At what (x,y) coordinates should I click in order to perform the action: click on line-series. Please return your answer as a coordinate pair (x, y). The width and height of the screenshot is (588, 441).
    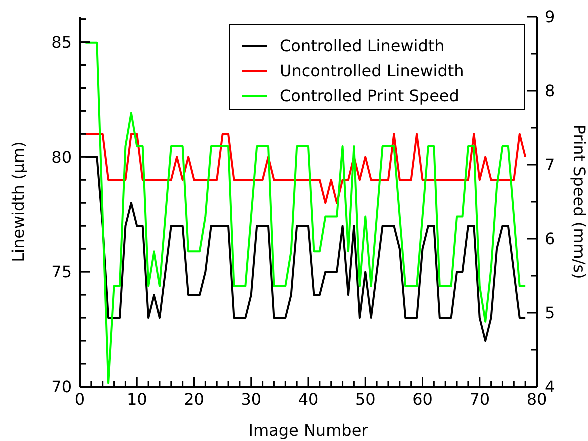
    Looking at the image, I should click on (305, 168).